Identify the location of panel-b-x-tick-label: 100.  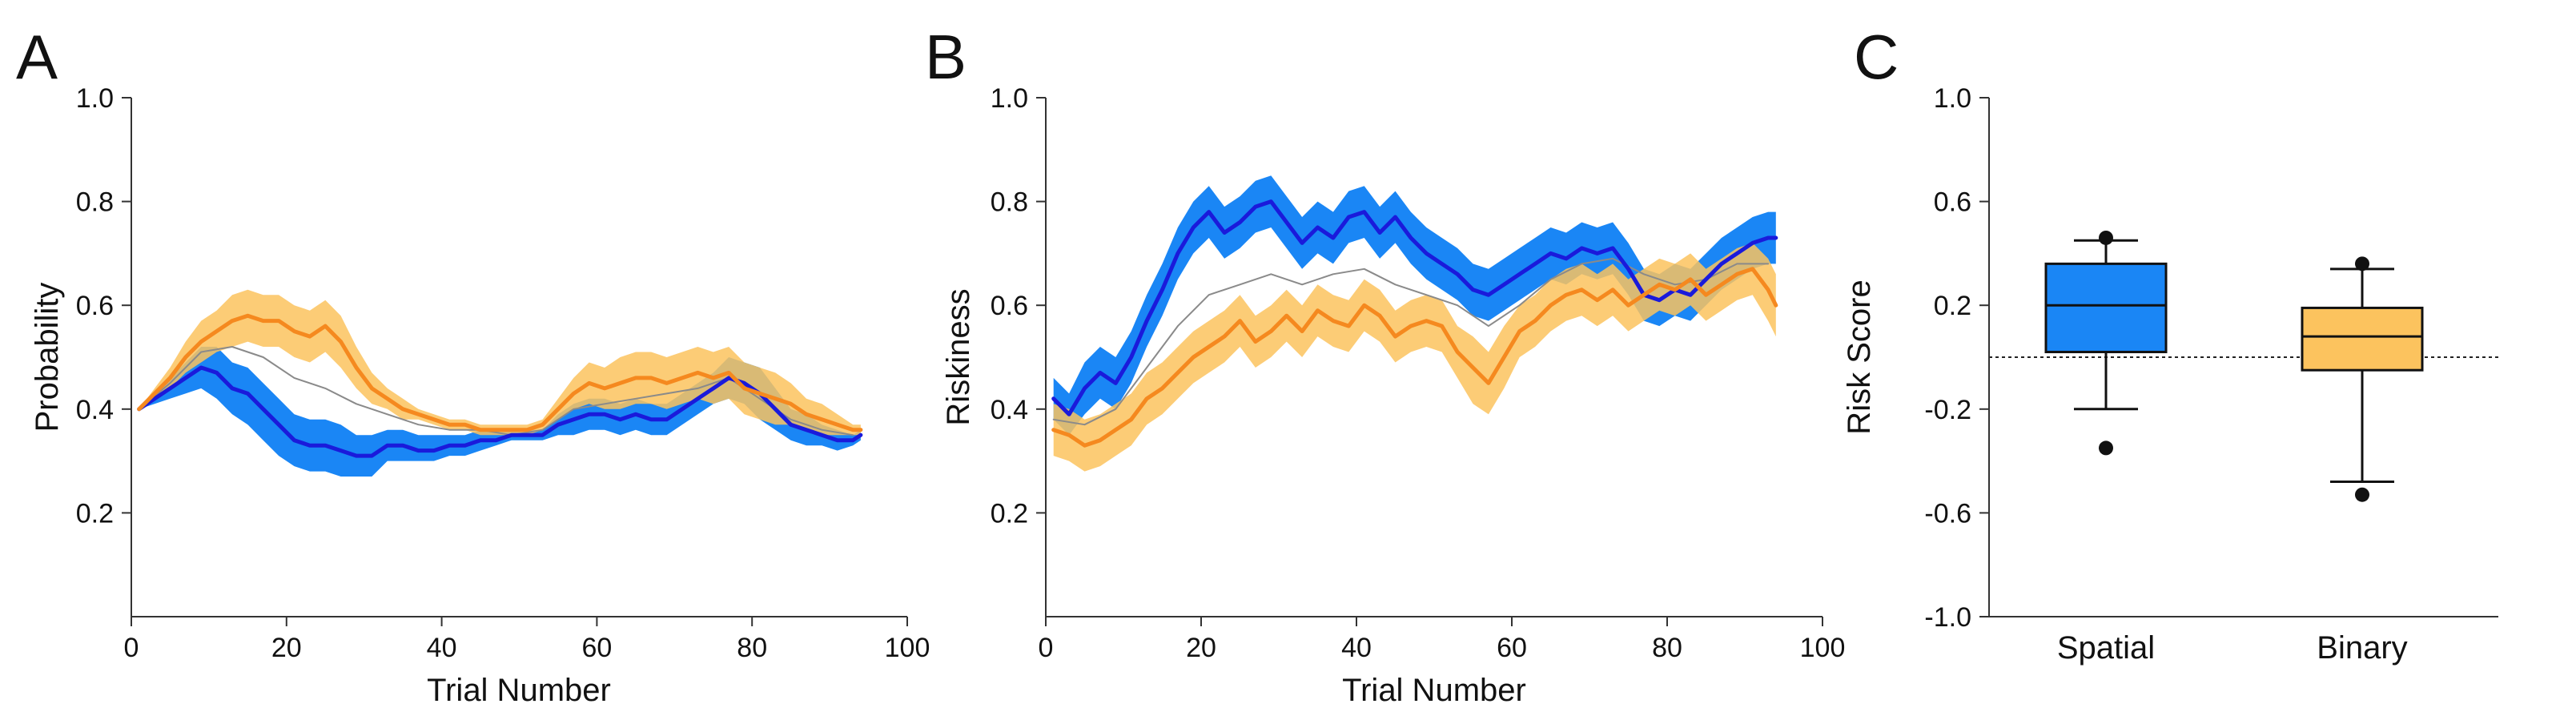
(1823, 648).